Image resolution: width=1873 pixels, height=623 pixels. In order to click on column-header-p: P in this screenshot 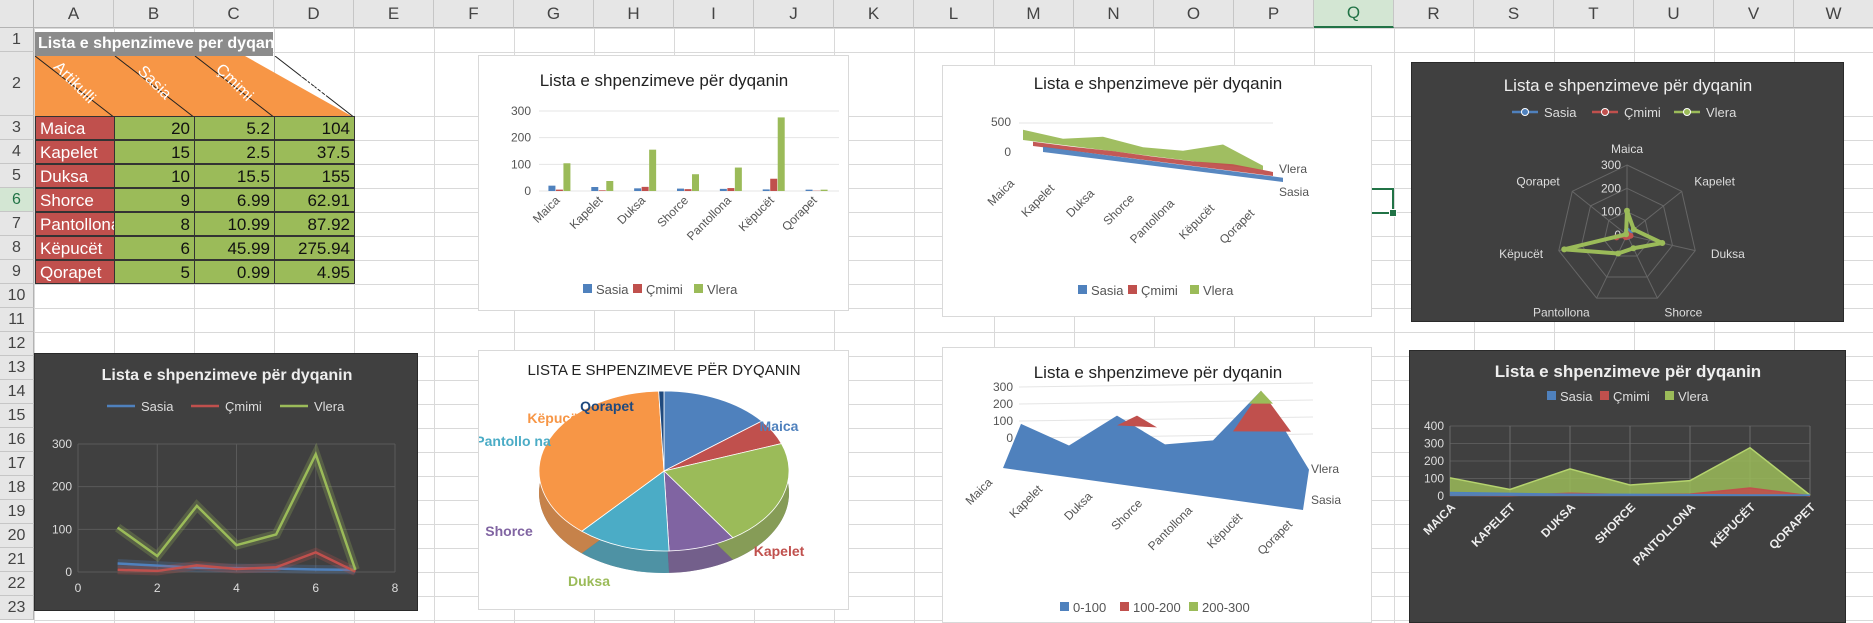, I will do `click(1274, 14)`.